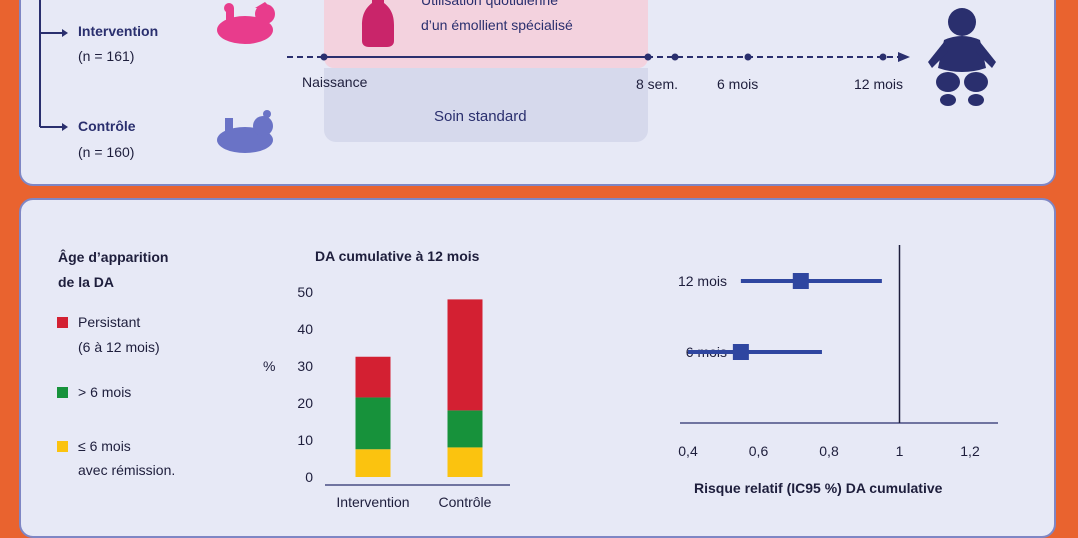  I want to click on emollient-text-line-2: d’un émollient spécialisé, so click(497, 25).